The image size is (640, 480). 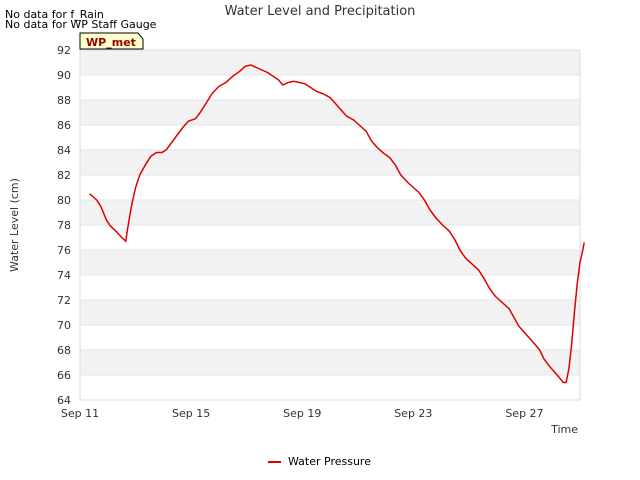 I want to click on y-tick-label: 84, so click(x=64, y=150).